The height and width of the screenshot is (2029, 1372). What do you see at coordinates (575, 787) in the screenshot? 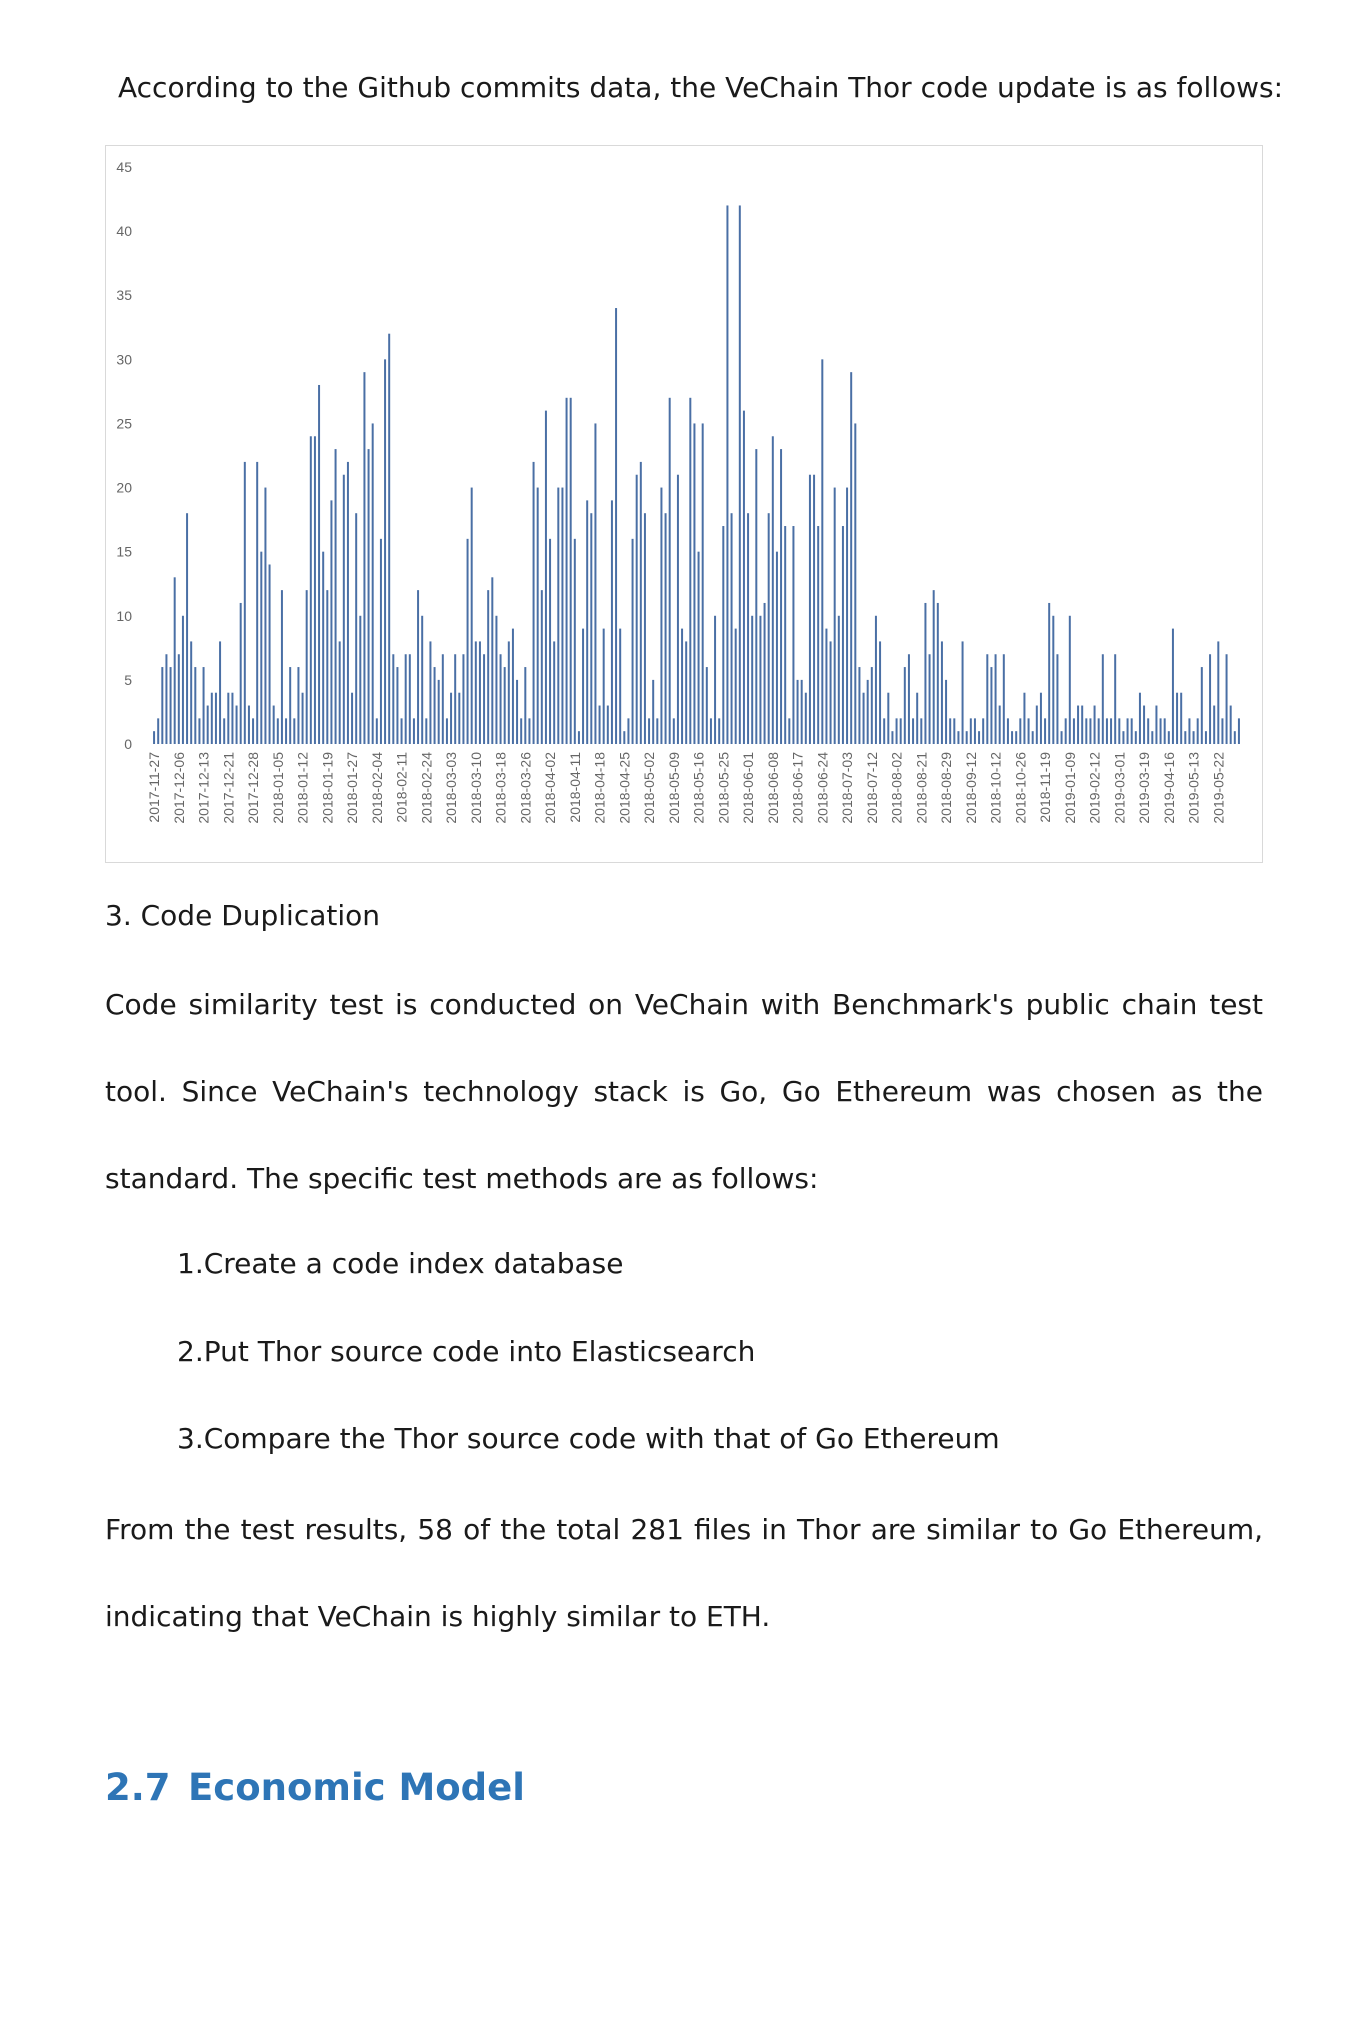
I see `x-tick-label: 2018-04-11` at bounding box center [575, 787].